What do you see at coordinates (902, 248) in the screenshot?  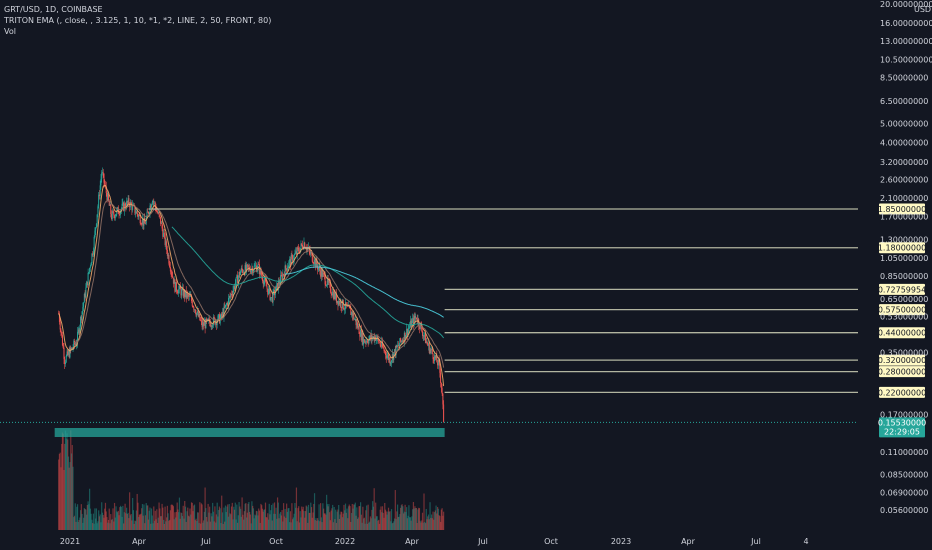 I see `level-tag-label: 1.18000000` at bounding box center [902, 248].